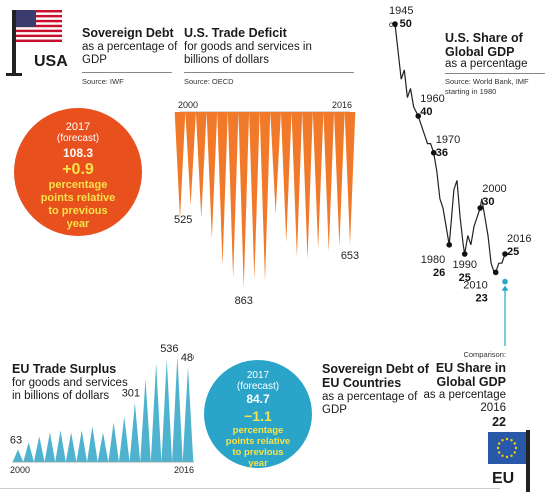 Image resolution: width=550 pixels, height=492 pixels. Describe the element at coordinates (528, 461) in the screenshot. I see `eu-flagpole` at that location.